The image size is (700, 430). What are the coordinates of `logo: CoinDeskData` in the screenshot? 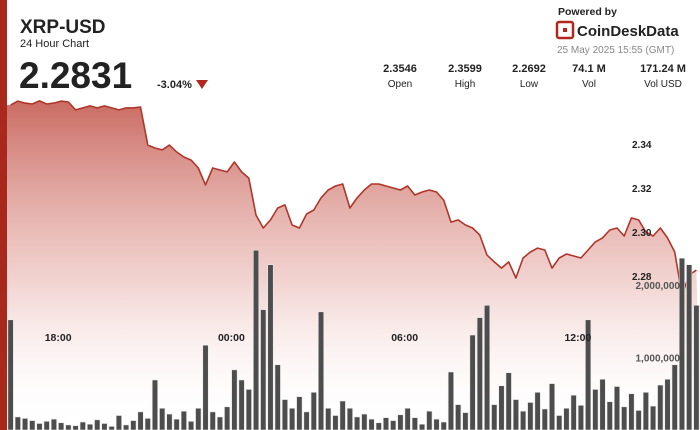 It's located at (617, 30).